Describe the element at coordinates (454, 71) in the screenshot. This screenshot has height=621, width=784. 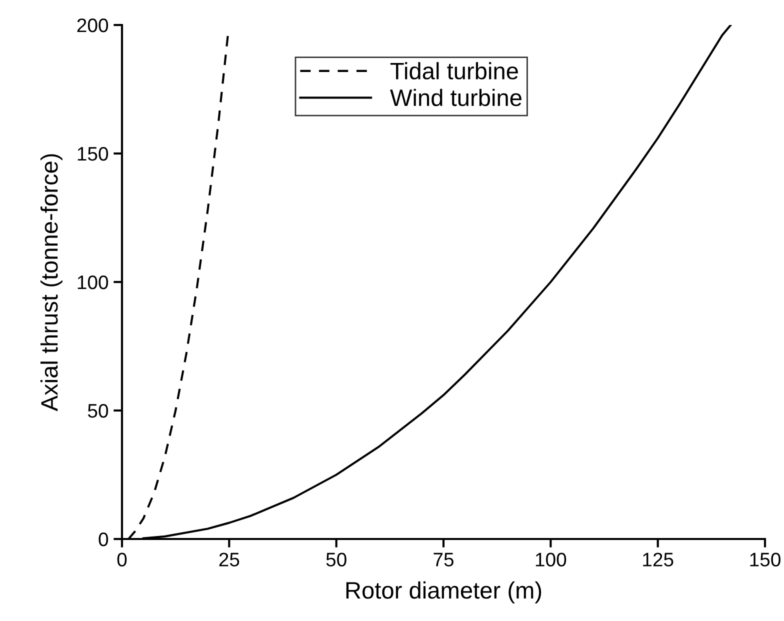
I see `legend-label: Tidal turbine` at that location.